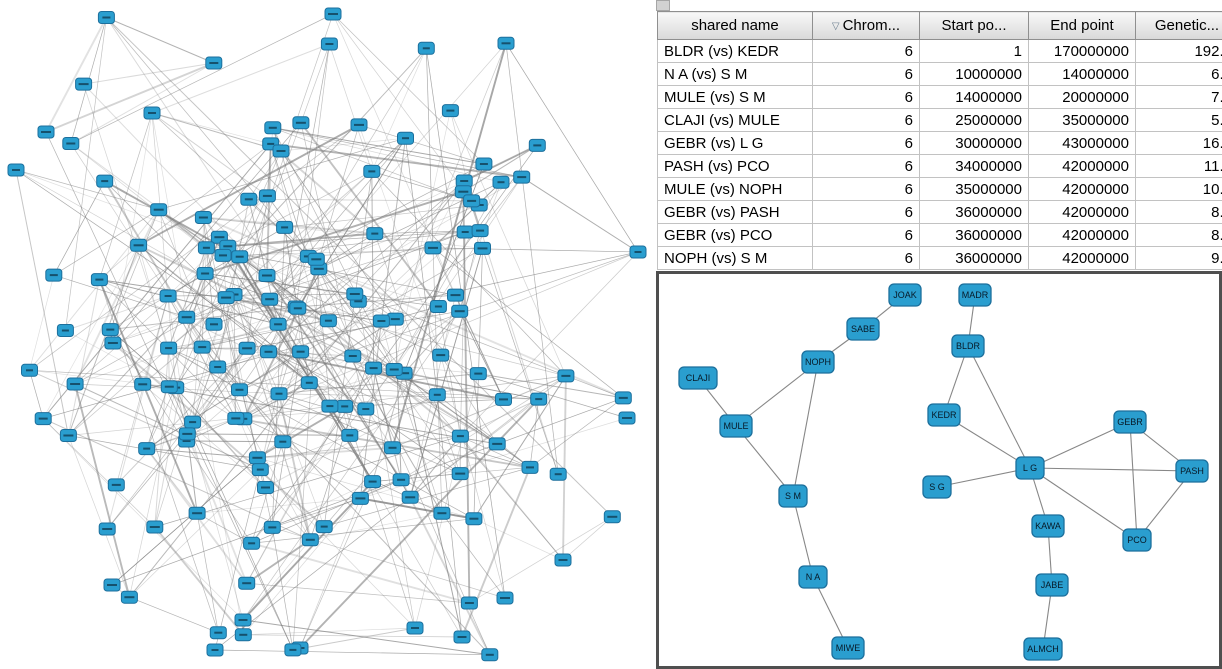  I want to click on network-node: ALMCH, so click(1043, 649).